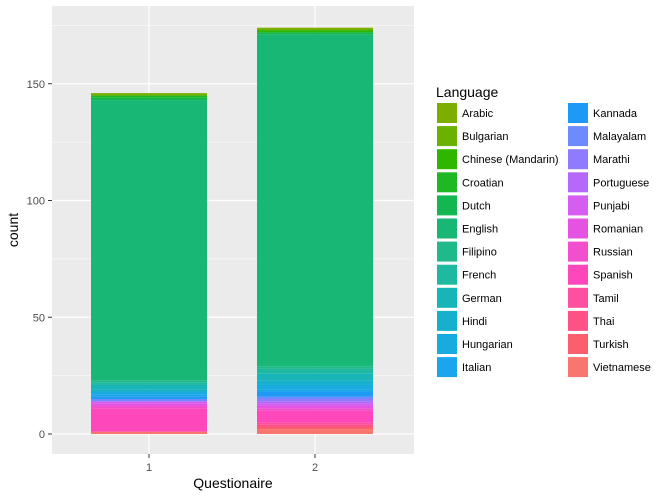 This screenshot has height=496, width=671. What do you see at coordinates (479, 253) in the screenshot?
I see `legend-label: Filipino` at bounding box center [479, 253].